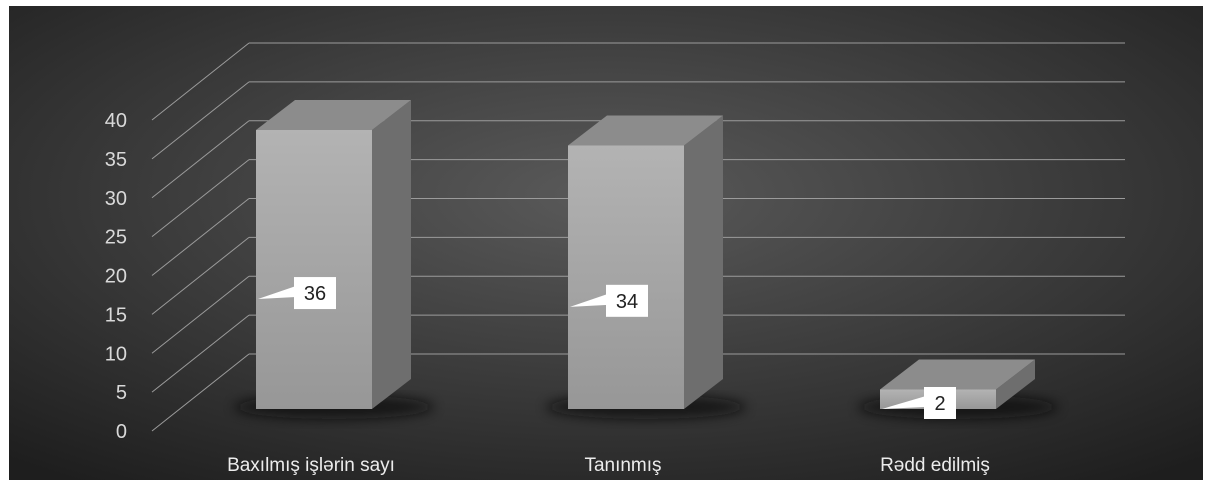  Describe the element at coordinates (622, 465) in the screenshot. I see `category-label: Tanınmış` at that location.